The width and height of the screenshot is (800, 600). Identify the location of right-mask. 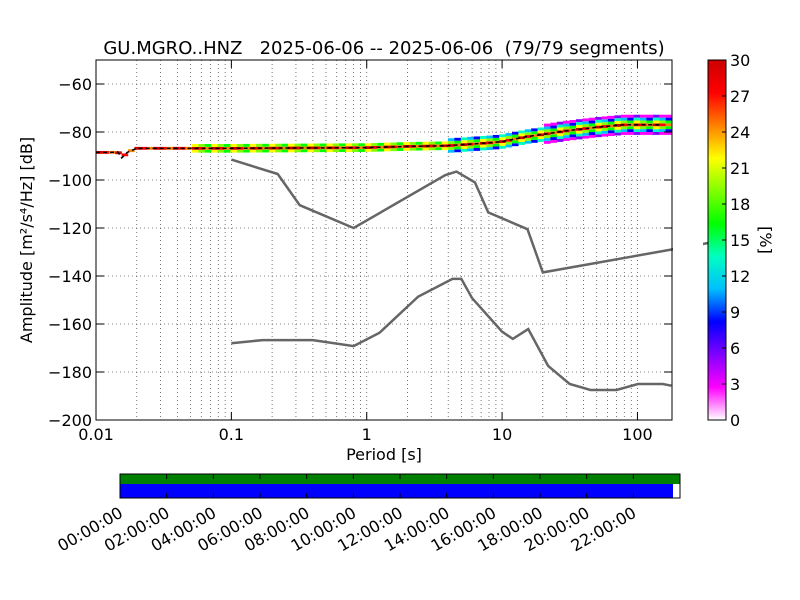
(688, 240).